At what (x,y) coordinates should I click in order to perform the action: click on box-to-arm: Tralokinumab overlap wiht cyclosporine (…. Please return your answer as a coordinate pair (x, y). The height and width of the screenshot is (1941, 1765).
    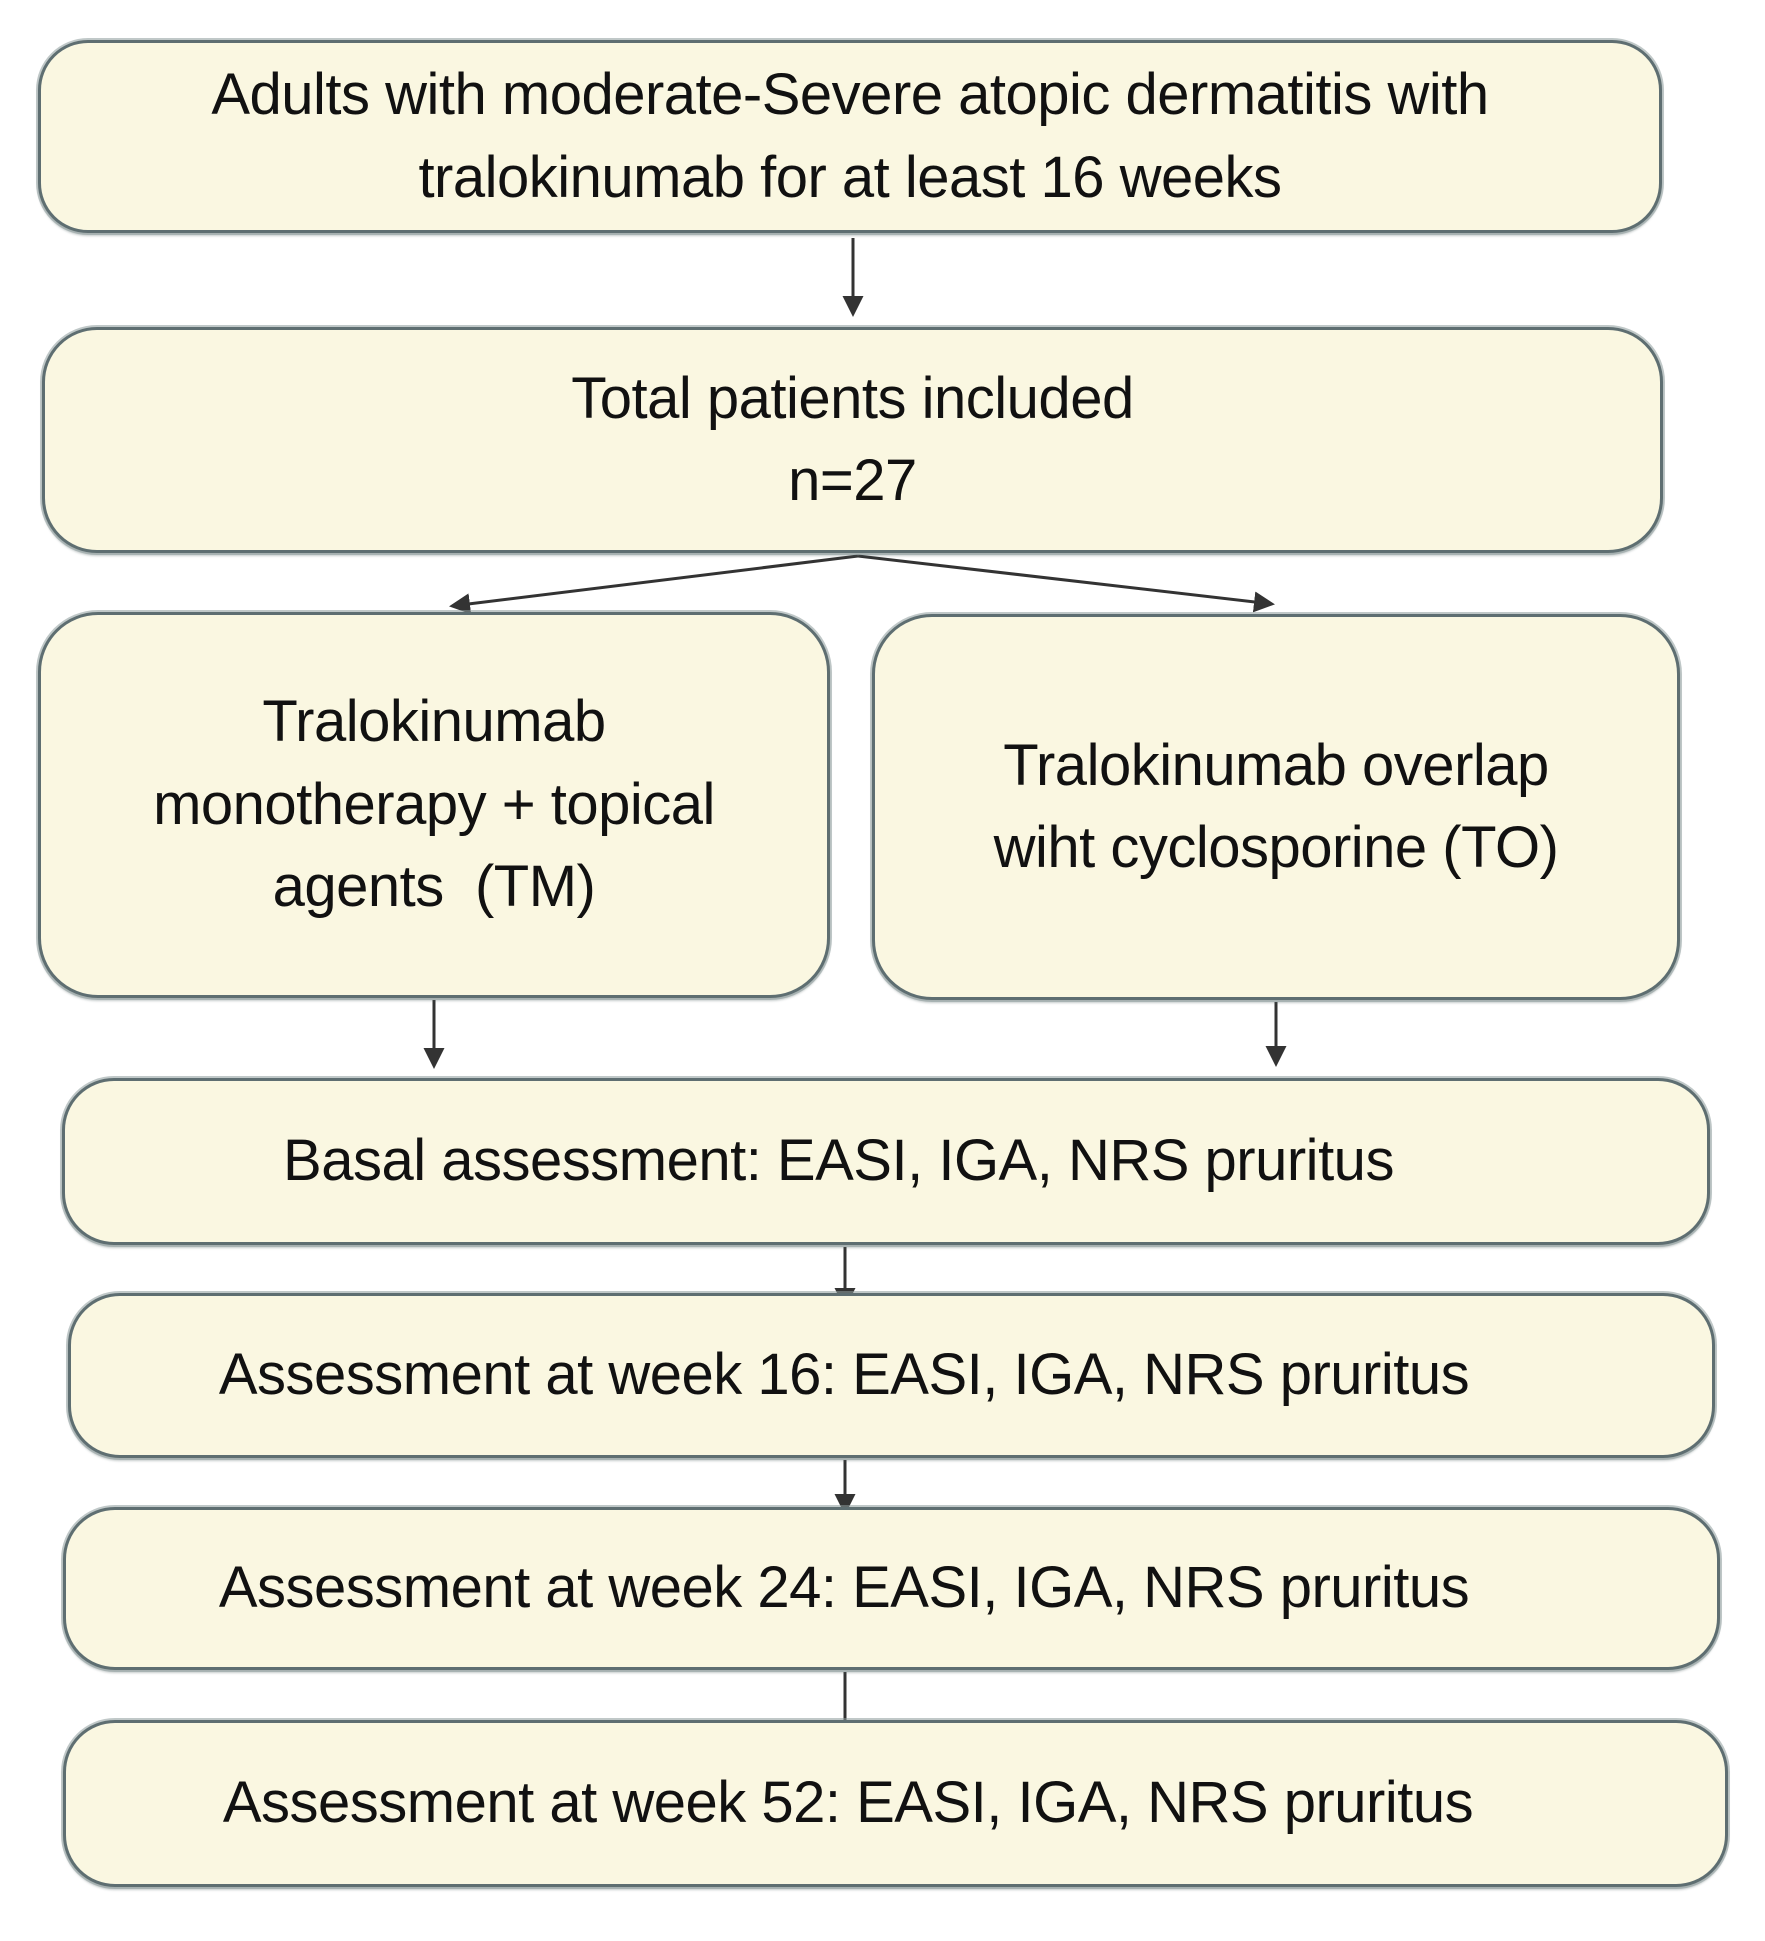
    Looking at the image, I should click on (1276, 807).